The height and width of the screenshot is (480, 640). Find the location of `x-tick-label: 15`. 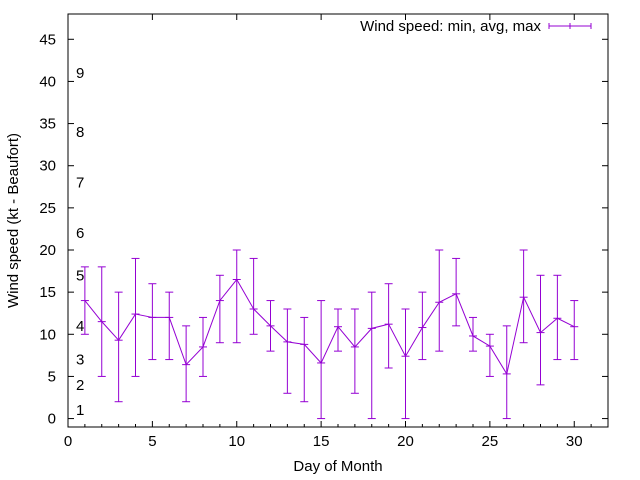

x-tick-label: 15 is located at coordinates (321, 441).